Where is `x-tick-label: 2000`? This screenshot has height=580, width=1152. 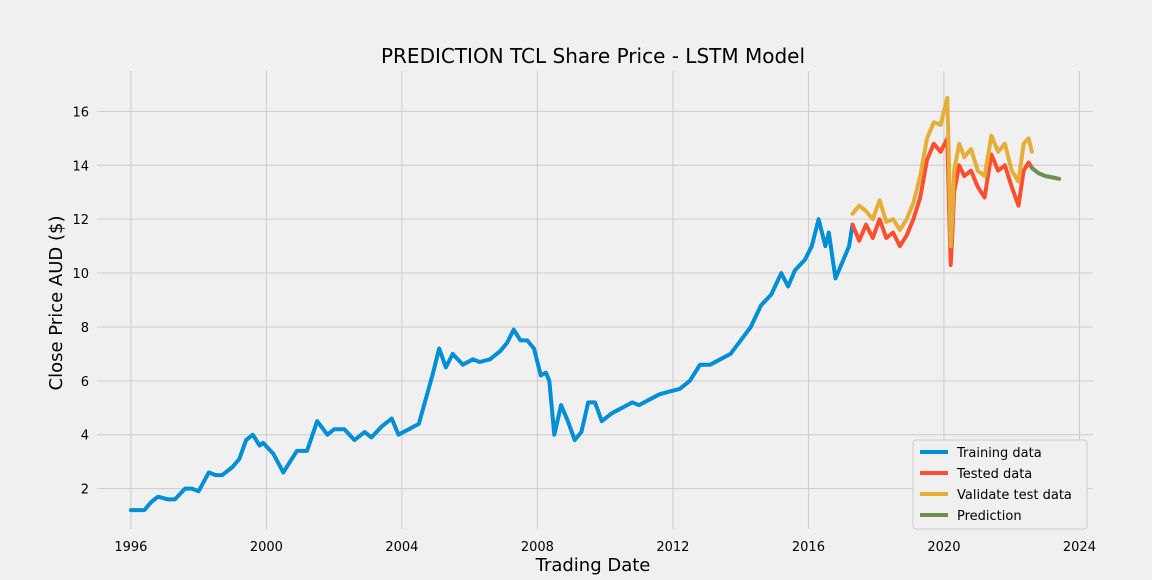 x-tick-label: 2000 is located at coordinates (266, 547).